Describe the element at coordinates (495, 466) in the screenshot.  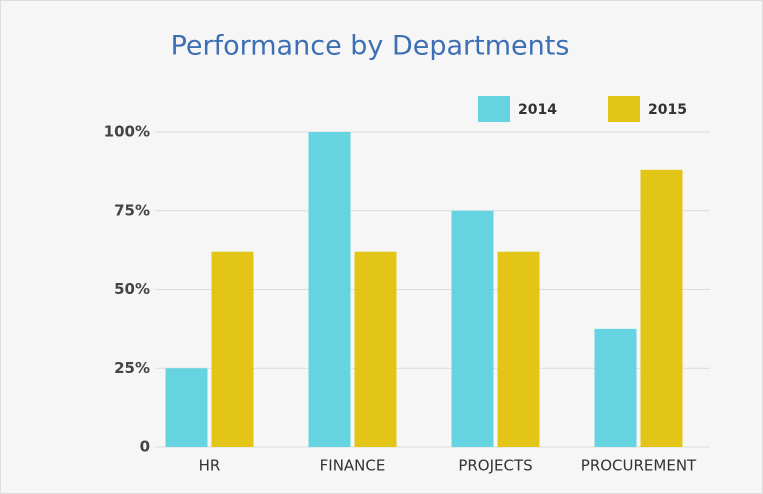
I see `x-tick-label: PROJECTS` at that location.